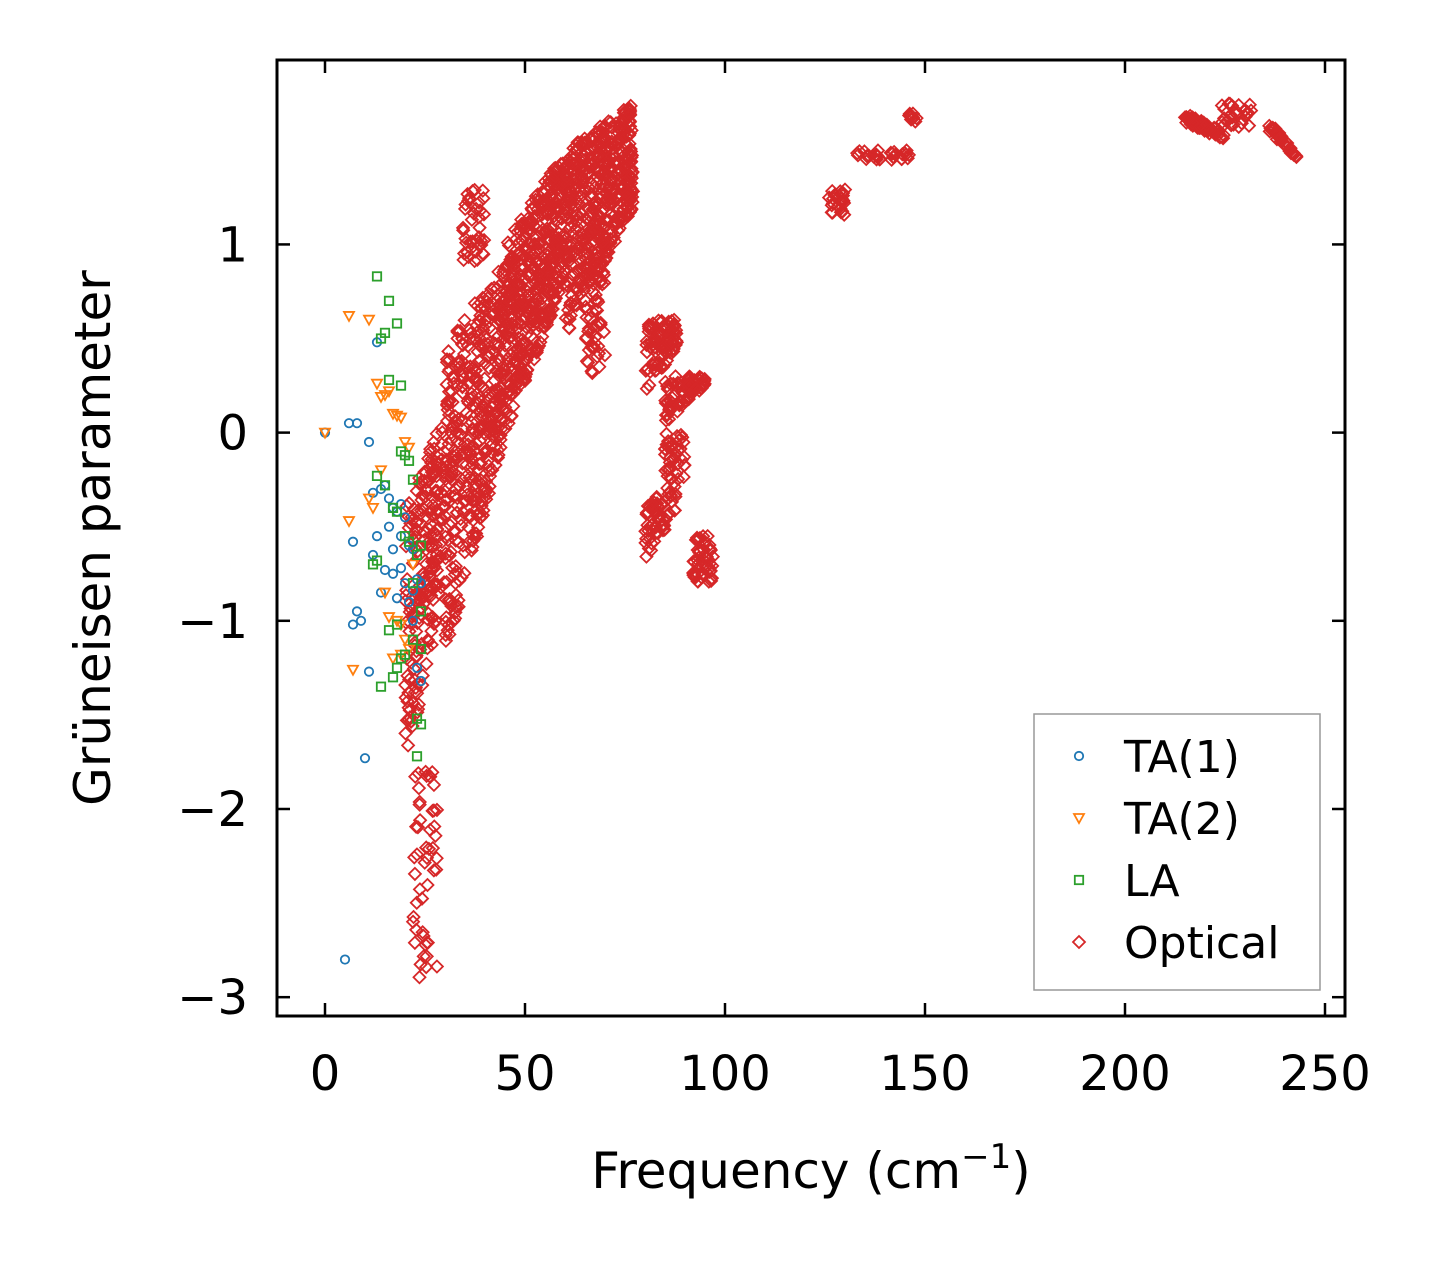  I want to click on x-tick-label: 200, so click(1125, 1074).